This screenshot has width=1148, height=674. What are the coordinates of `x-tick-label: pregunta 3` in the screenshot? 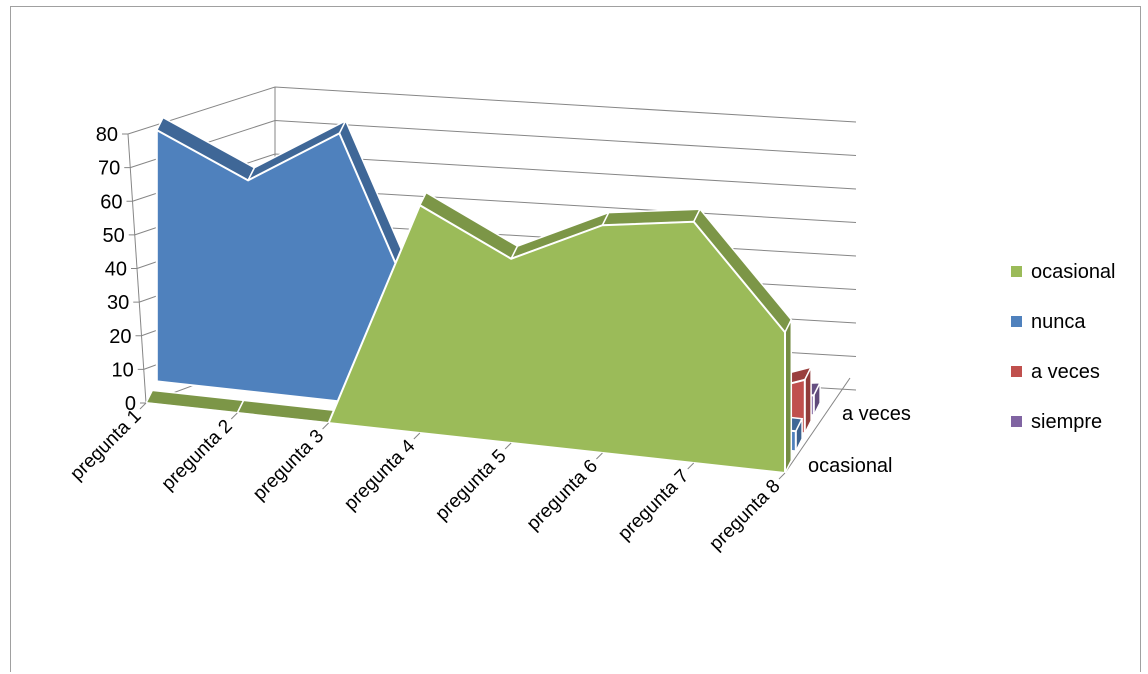 It's located at (288, 465).